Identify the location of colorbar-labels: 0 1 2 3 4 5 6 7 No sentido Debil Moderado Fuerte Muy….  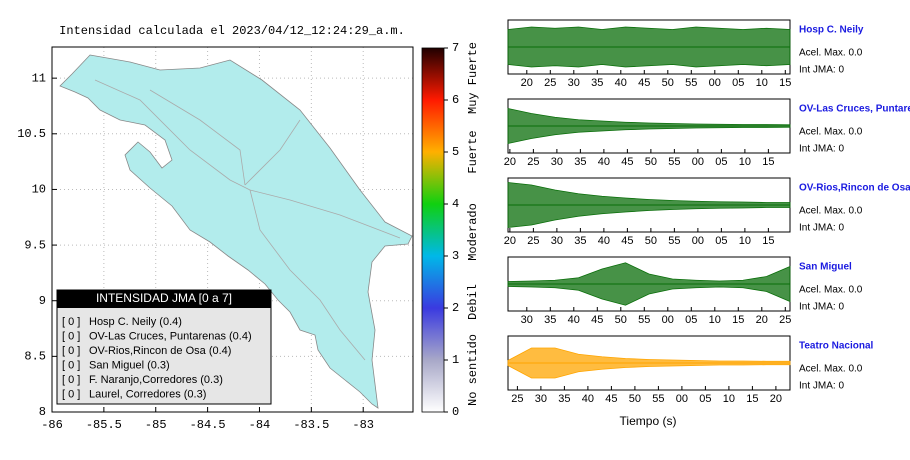
(462, 230).